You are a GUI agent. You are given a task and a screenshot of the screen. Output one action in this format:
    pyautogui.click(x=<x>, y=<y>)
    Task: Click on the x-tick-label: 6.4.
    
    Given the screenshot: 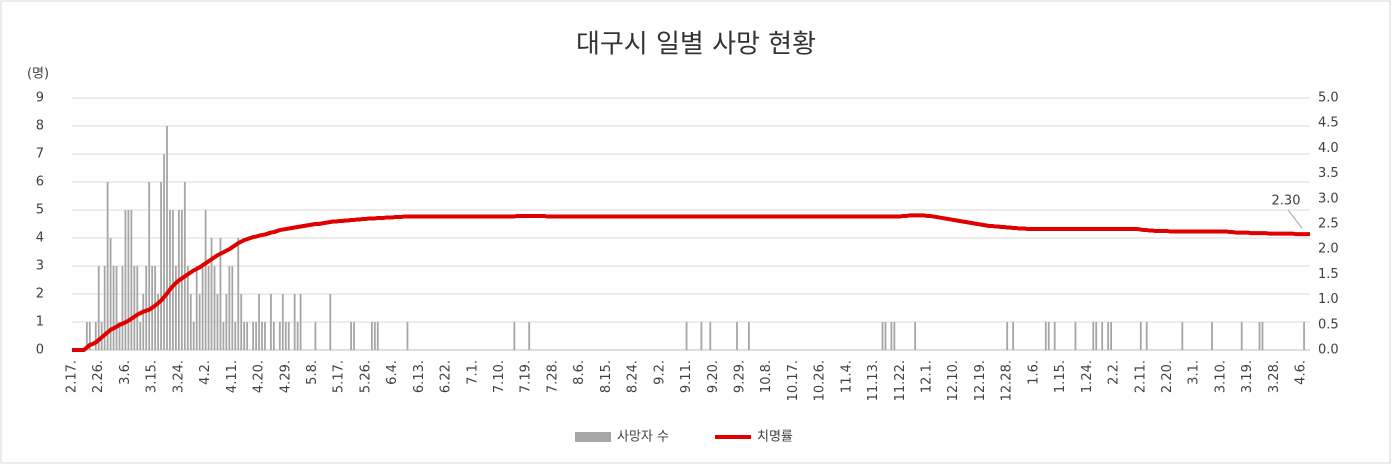 What is the action you would take?
    pyautogui.click(x=392, y=372)
    